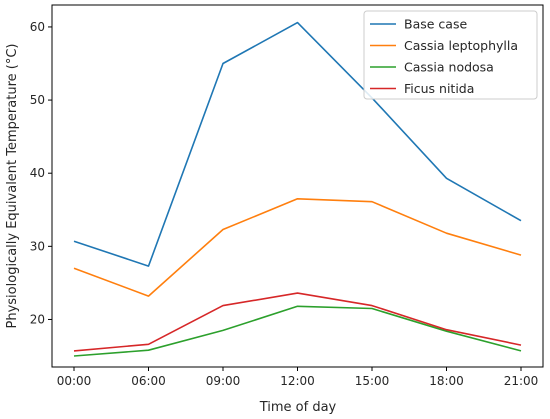 Image resolution: width=550 pixels, height=419 pixels. I want to click on y-axis: 20 30 40 50 60, so click(41, 173).